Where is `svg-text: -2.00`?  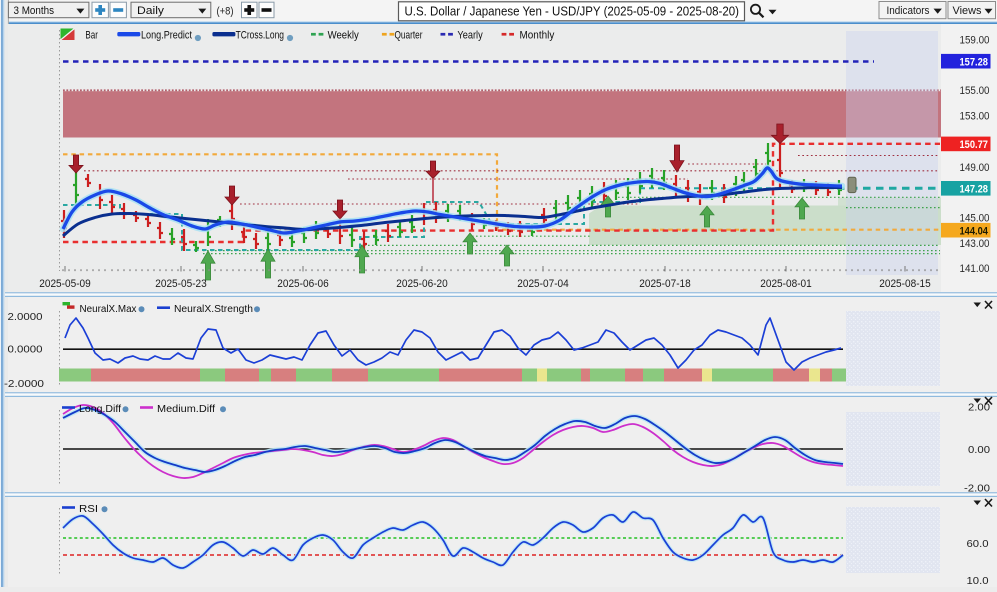
svg-text: -2.00 is located at coordinates (977, 489).